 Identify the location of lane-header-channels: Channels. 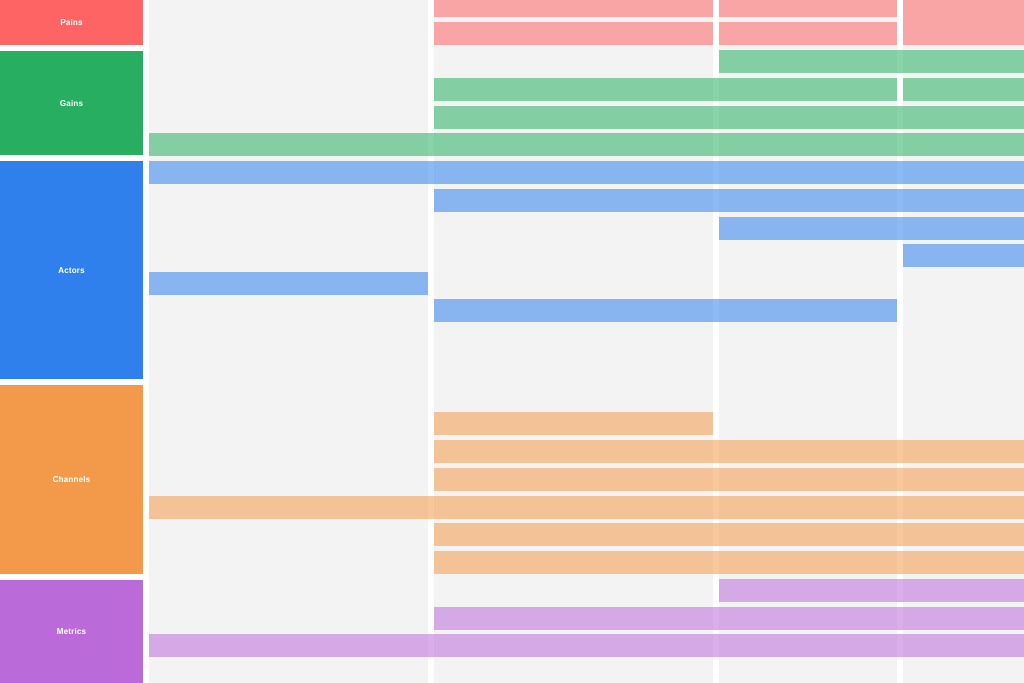
(71, 479).